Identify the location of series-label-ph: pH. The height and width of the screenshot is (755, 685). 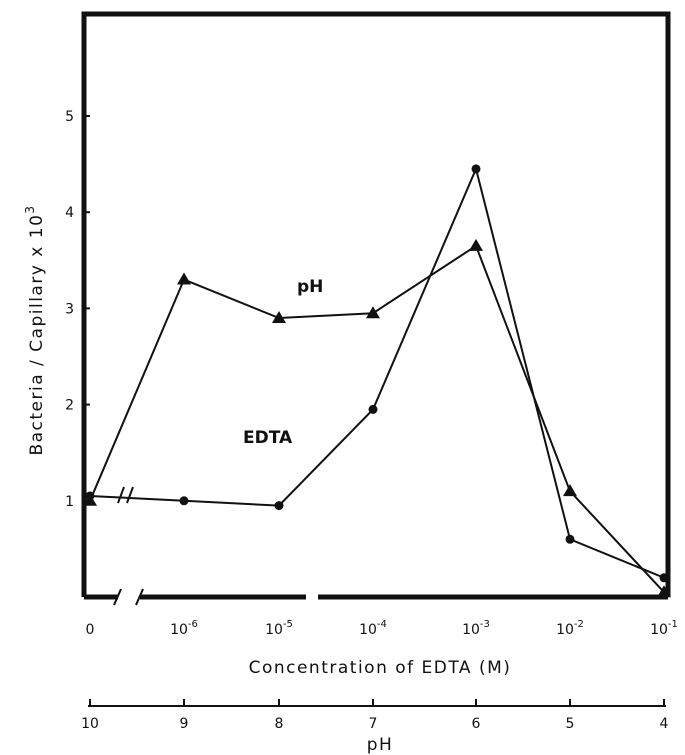
(310, 287).